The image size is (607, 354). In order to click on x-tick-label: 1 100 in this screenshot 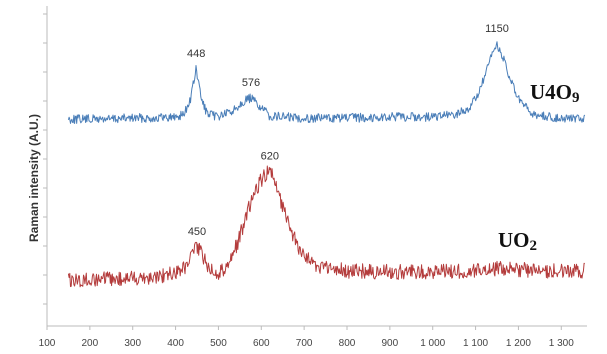, I will do `click(475, 343)`.